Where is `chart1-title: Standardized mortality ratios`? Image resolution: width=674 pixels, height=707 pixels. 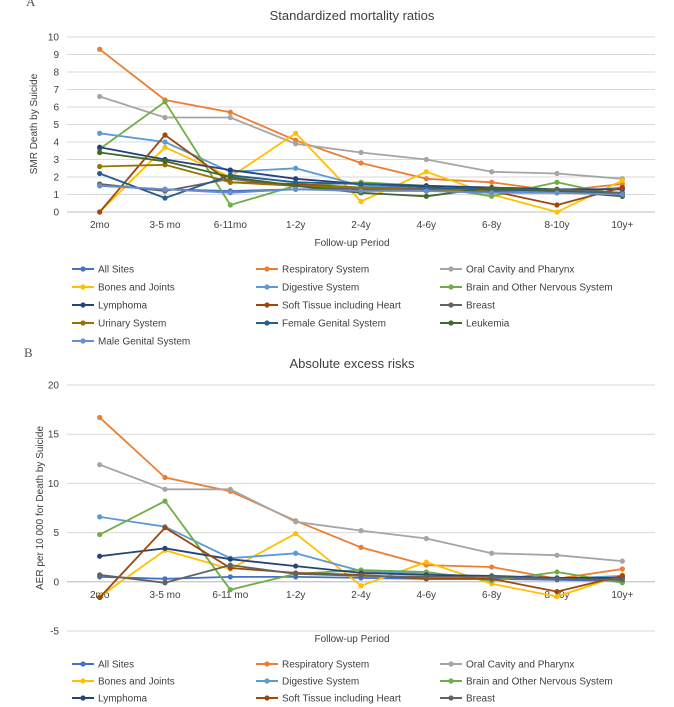
chart1-title: Standardized mortality ratios is located at coordinates (352, 15).